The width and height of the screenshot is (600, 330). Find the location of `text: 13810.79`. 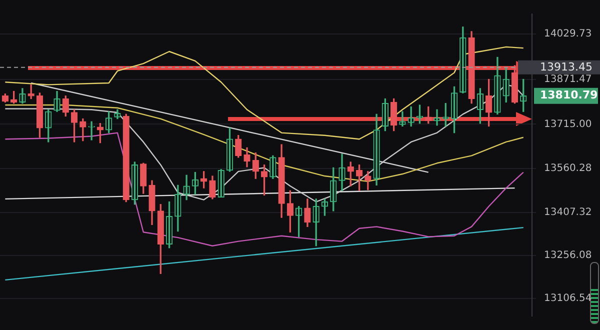

text: 13810.79 is located at coordinates (569, 95).